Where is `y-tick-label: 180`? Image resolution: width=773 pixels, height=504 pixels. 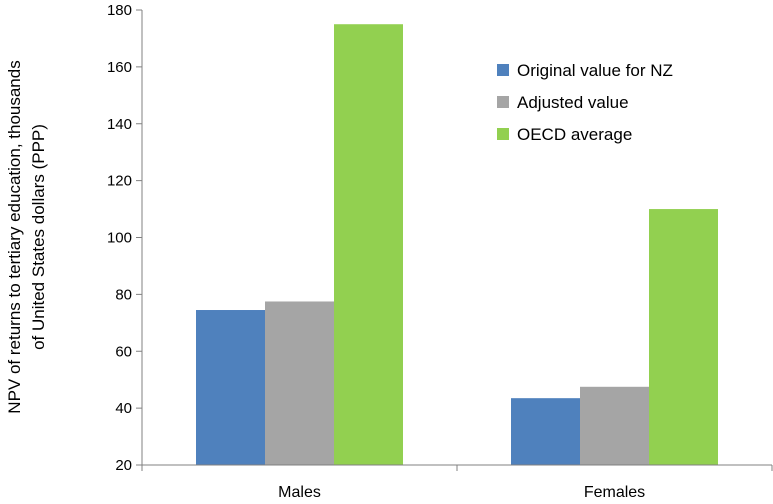 y-tick-label: 180 is located at coordinates (119, 10).